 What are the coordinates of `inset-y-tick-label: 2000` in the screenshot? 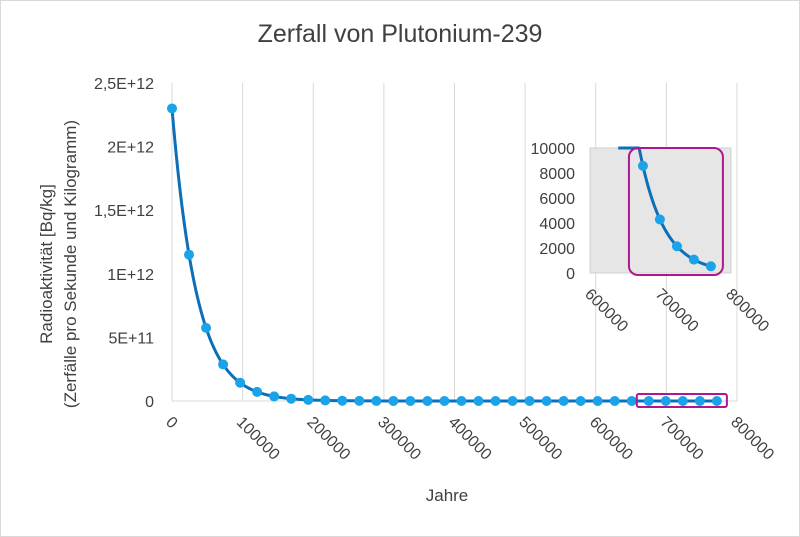 It's located at (557, 249).